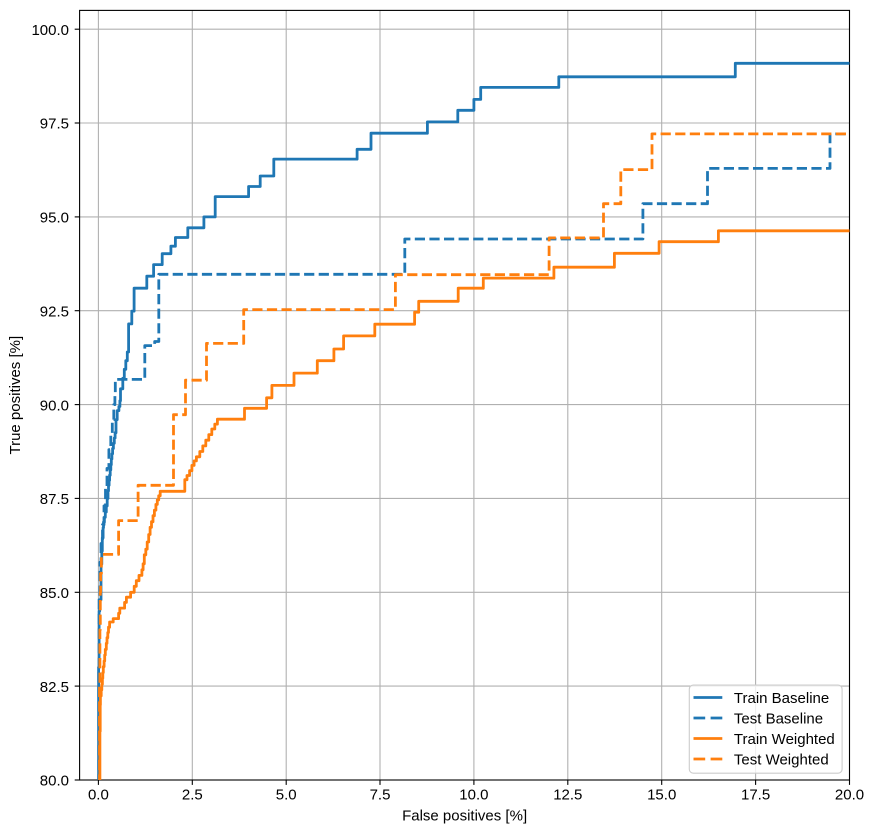 The height and width of the screenshot is (838, 874). Describe the element at coordinates (849, 795) in the screenshot. I see `svg-text: 20.0` at that location.